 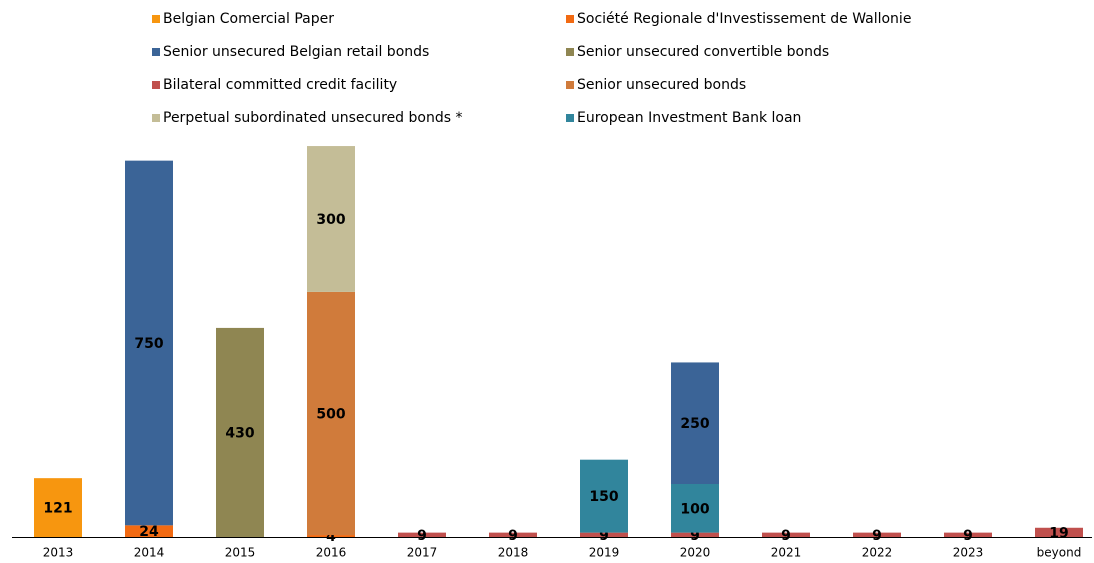 I want to click on legend-label: Belgian Comercial Paper, so click(x=248, y=19).